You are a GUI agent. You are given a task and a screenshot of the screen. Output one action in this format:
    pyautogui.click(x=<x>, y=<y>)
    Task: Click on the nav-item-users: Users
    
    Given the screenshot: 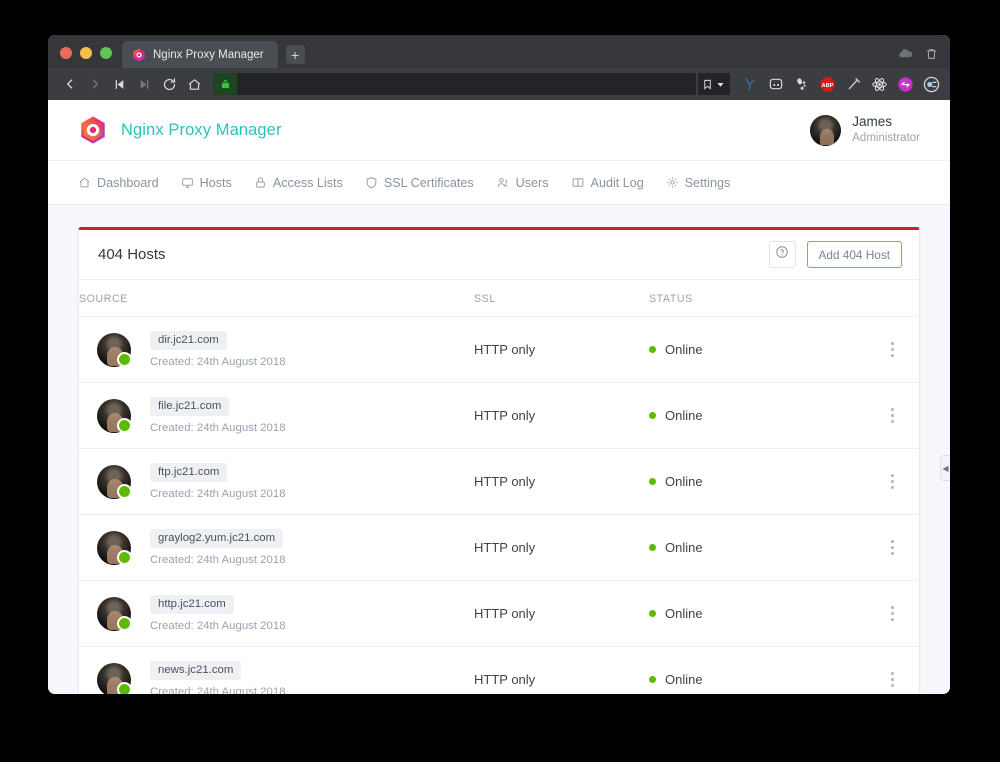 What is the action you would take?
    pyautogui.click(x=522, y=183)
    